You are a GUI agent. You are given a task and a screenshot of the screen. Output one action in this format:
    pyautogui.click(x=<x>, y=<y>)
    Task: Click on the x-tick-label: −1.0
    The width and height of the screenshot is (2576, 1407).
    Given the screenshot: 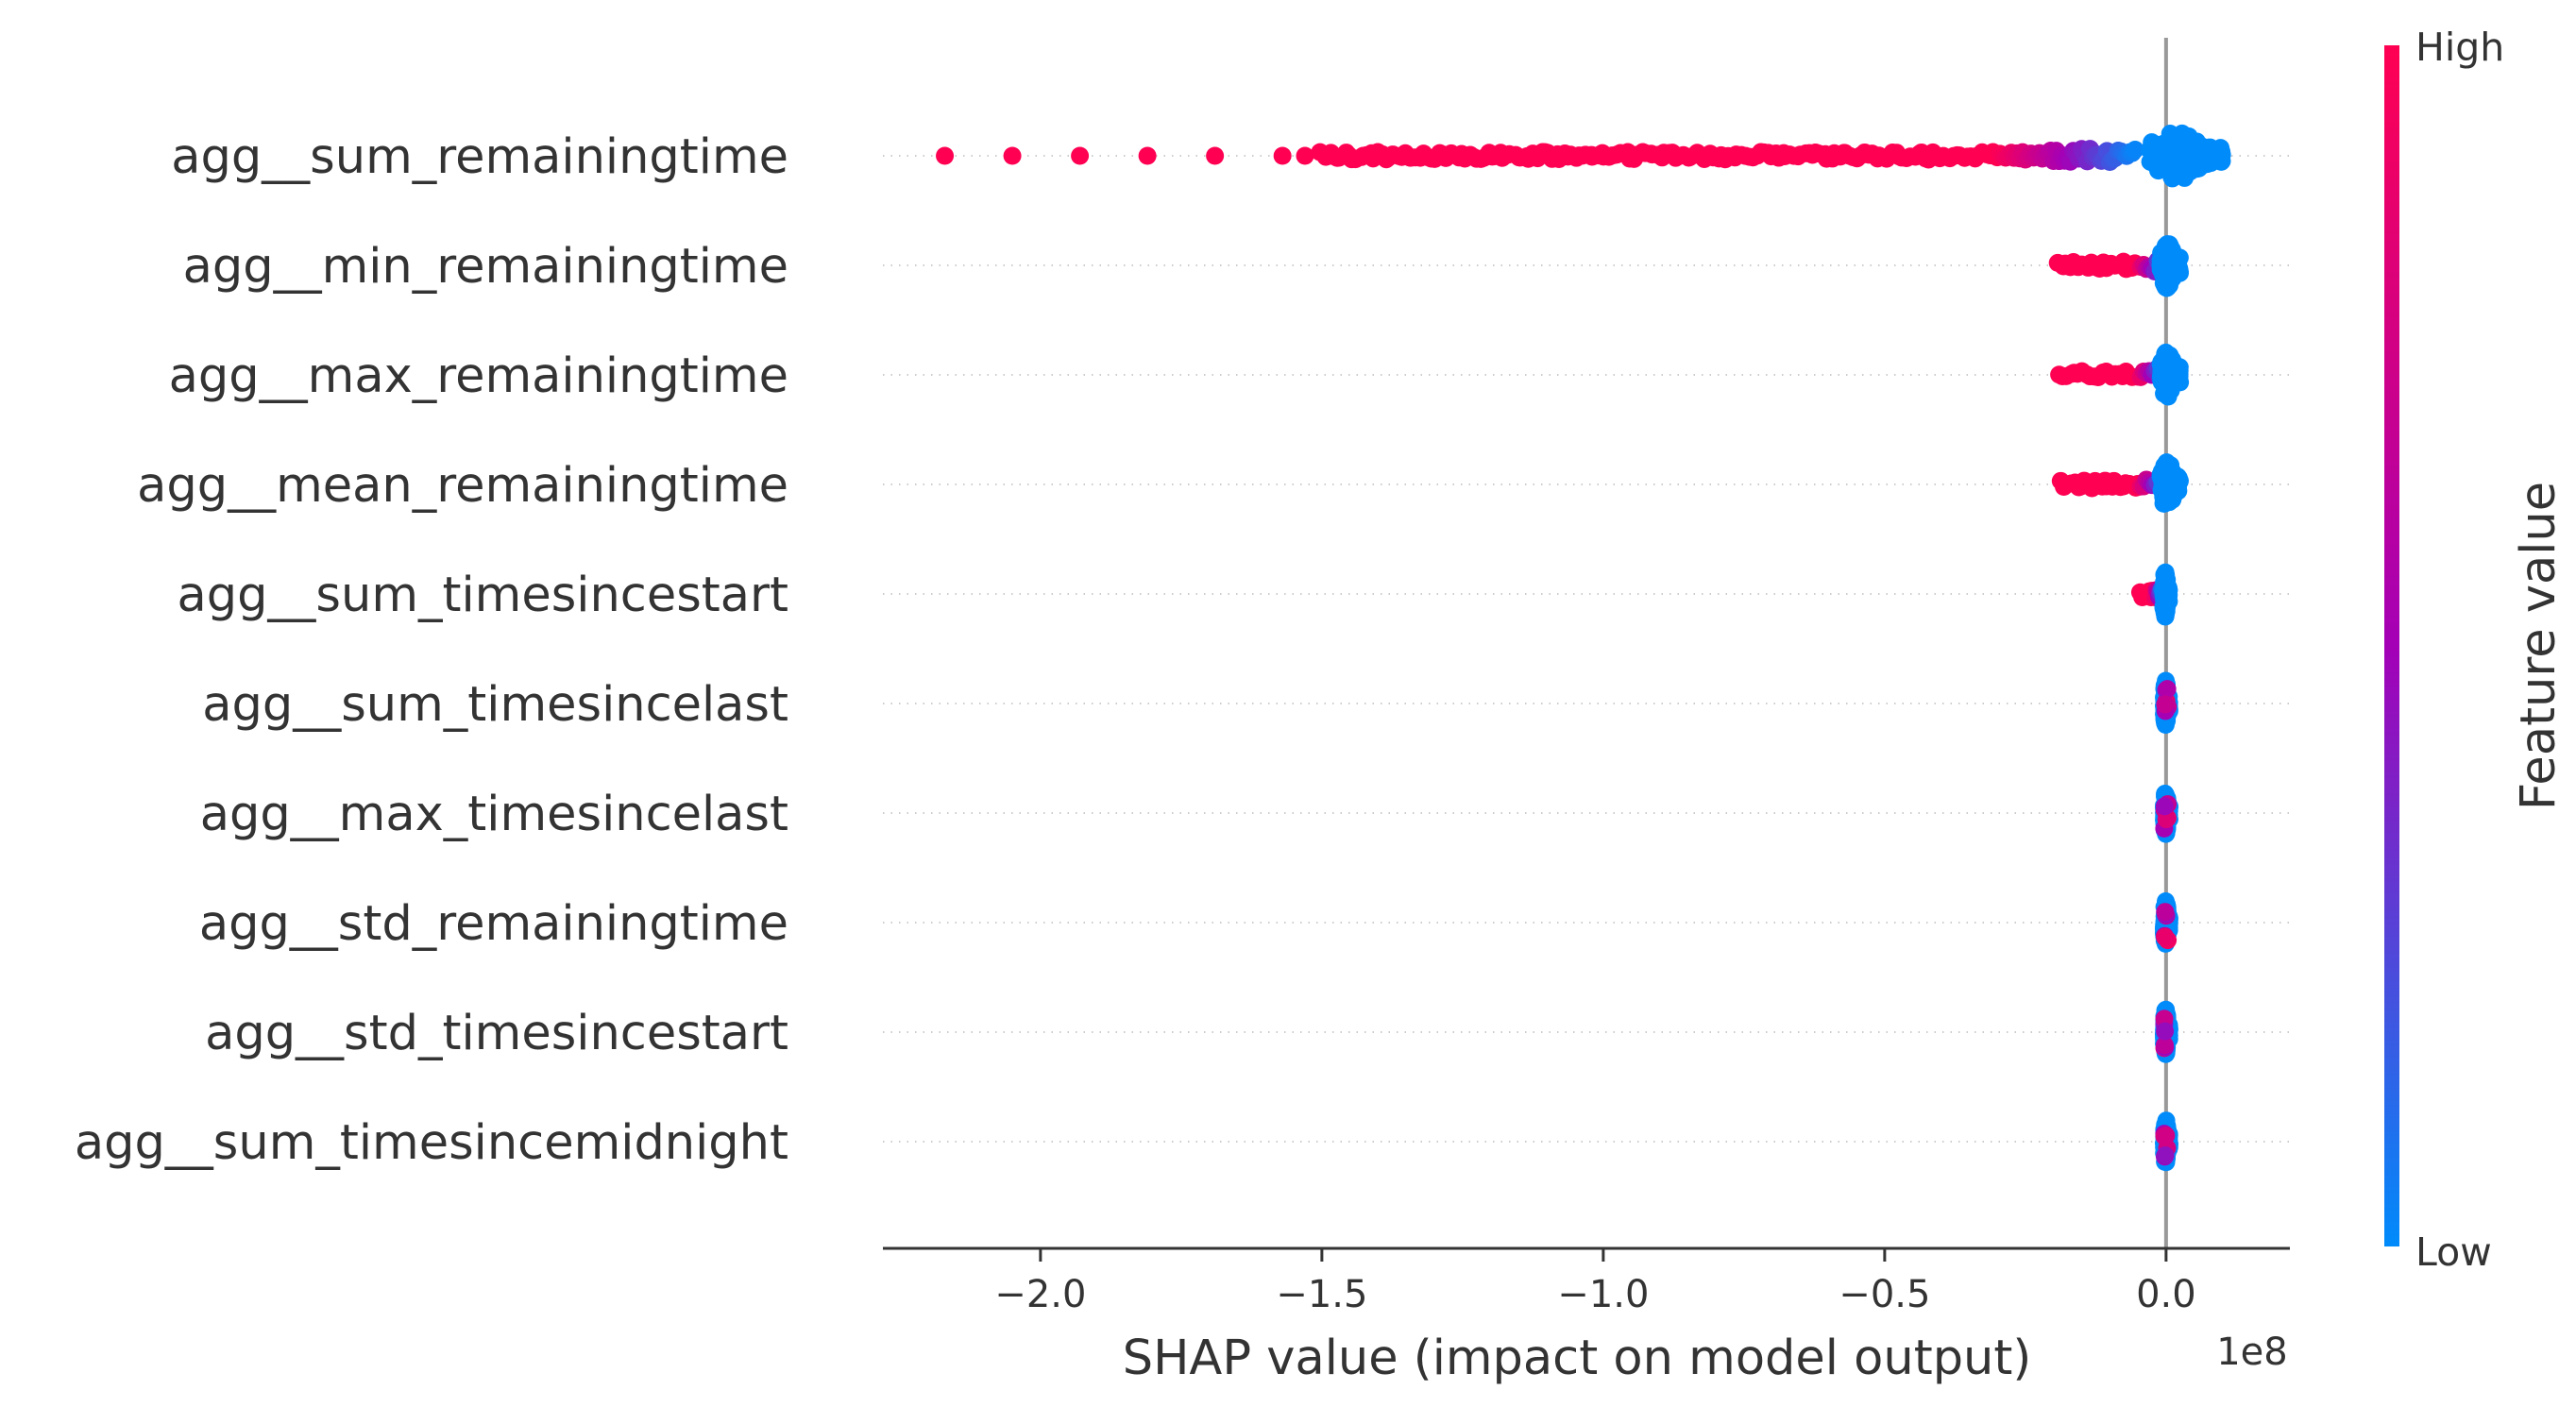 What is the action you would take?
    pyautogui.click(x=1603, y=1294)
    